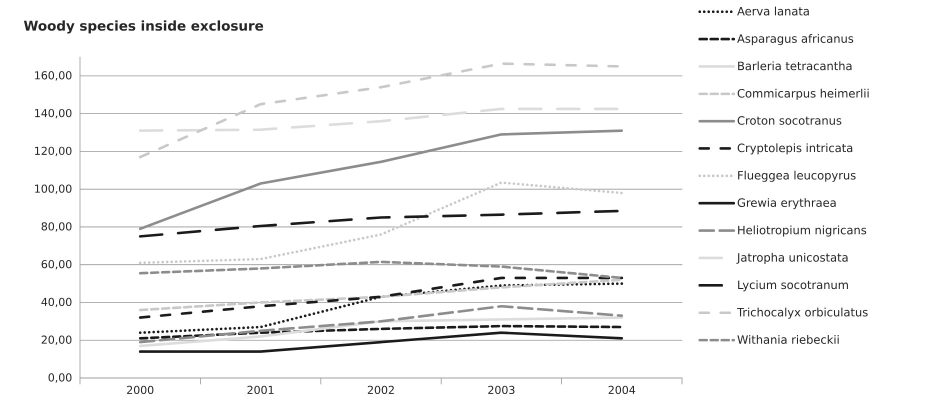 This screenshot has width=933, height=407. Describe the element at coordinates (501, 390) in the screenshot. I see `x-tick-label: 2003` at that location.